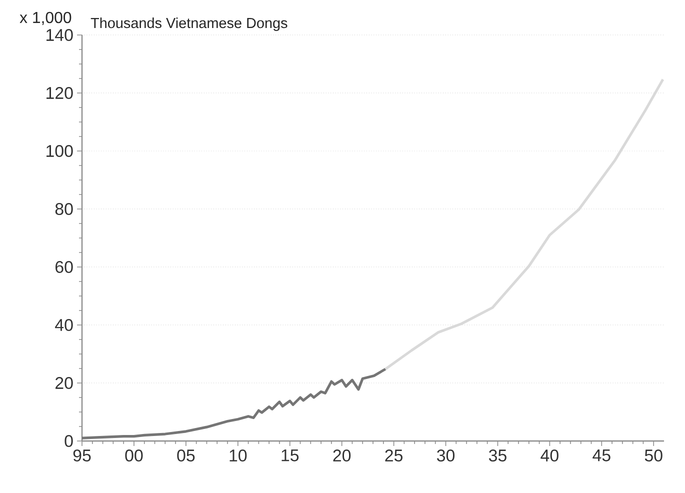 This screenshot has width=685, height=493. I want to click on y-tick-label: 60, so click(64, 266).